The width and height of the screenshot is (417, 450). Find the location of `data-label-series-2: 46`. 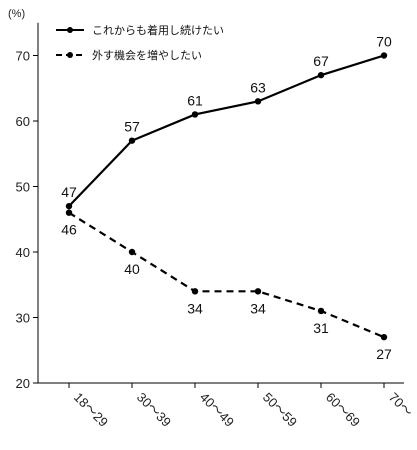

data-label-series-2: 46 is located at coordinates (69, 230).